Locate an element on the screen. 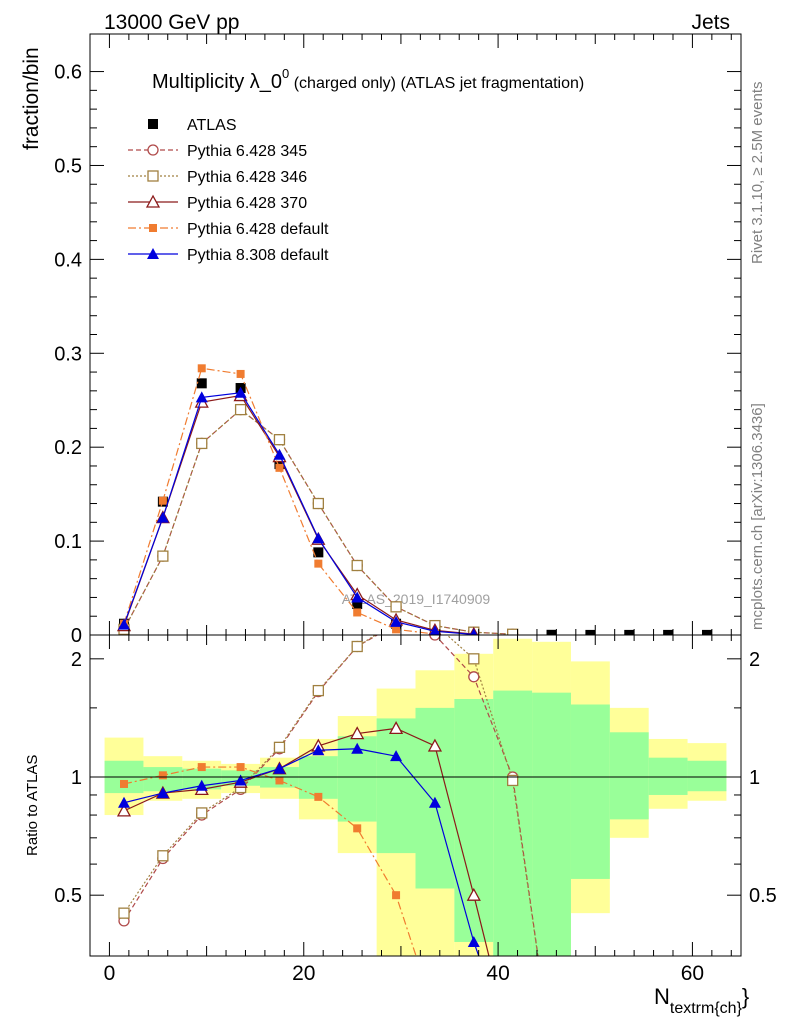  legend-label-p345: Pythia 6.428 345 is located at coordinates (247, 151).